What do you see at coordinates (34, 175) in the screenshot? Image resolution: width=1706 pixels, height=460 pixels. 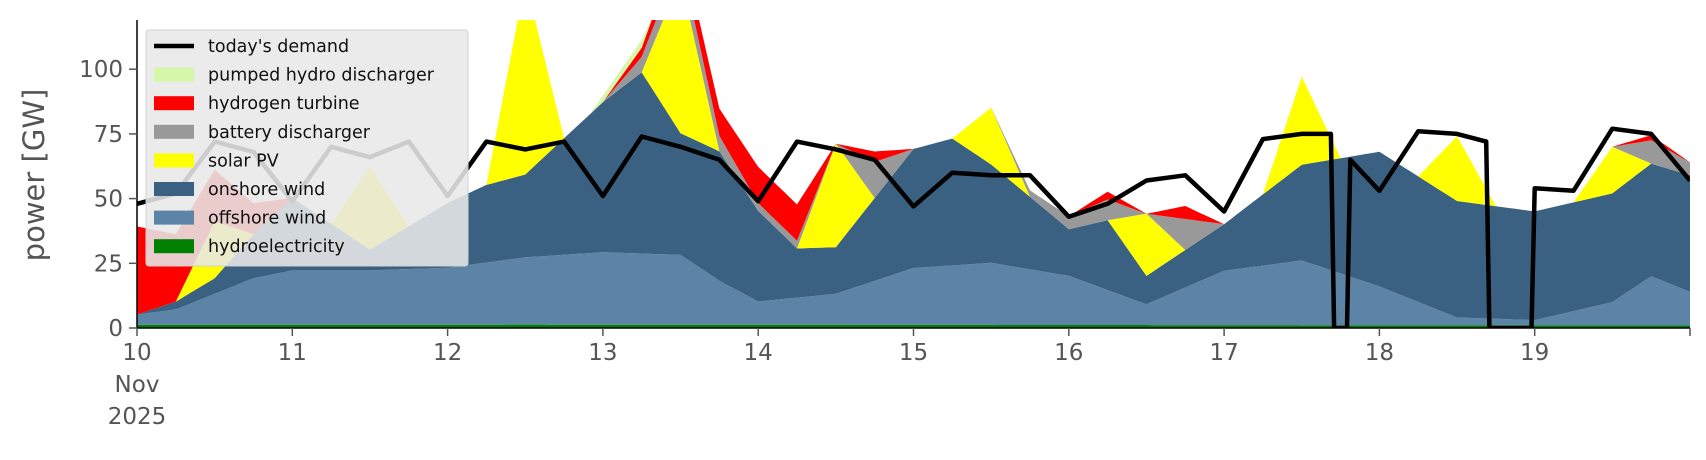 I see `y-axis-label: power [GW]` at bounding box center [34, 175].